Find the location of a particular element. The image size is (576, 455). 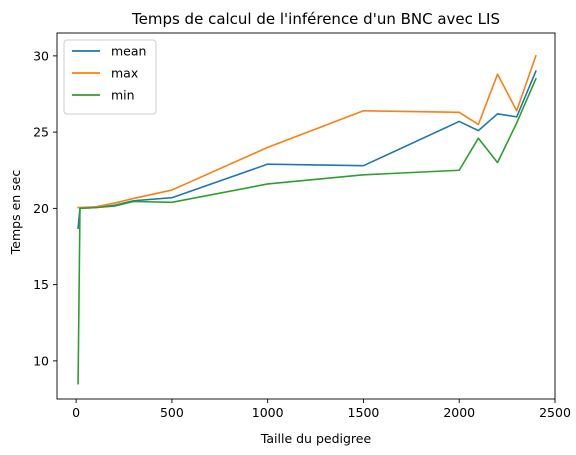

x-tick-label: 1500 is located at coordinates (364, 412).